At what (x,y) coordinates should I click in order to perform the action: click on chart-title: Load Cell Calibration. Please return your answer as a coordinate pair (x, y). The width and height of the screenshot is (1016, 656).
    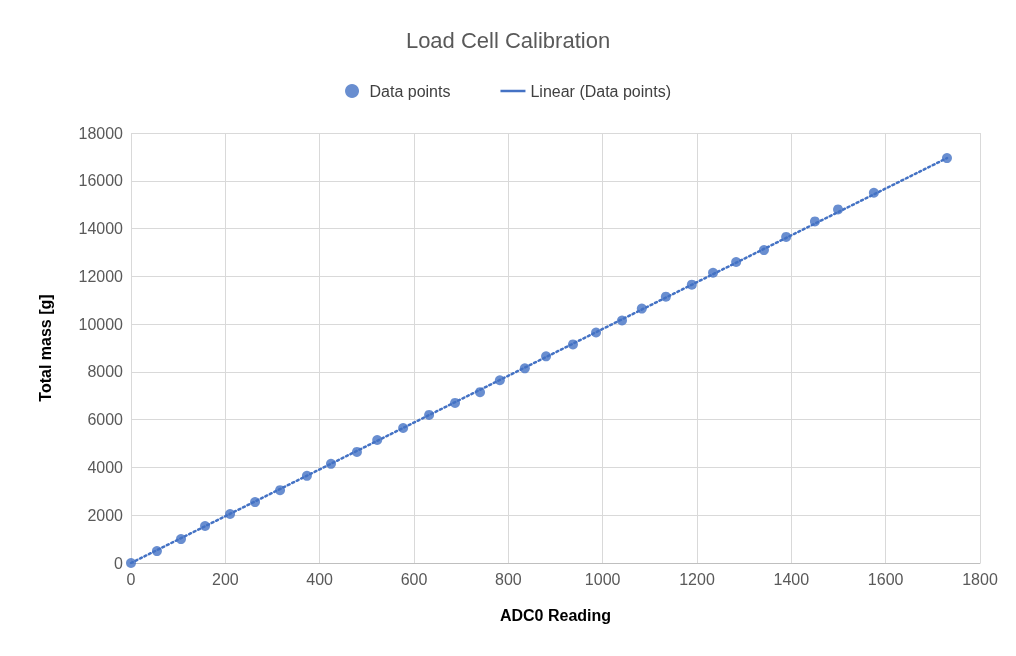
    Looking at the image, I should click on (508, 40).